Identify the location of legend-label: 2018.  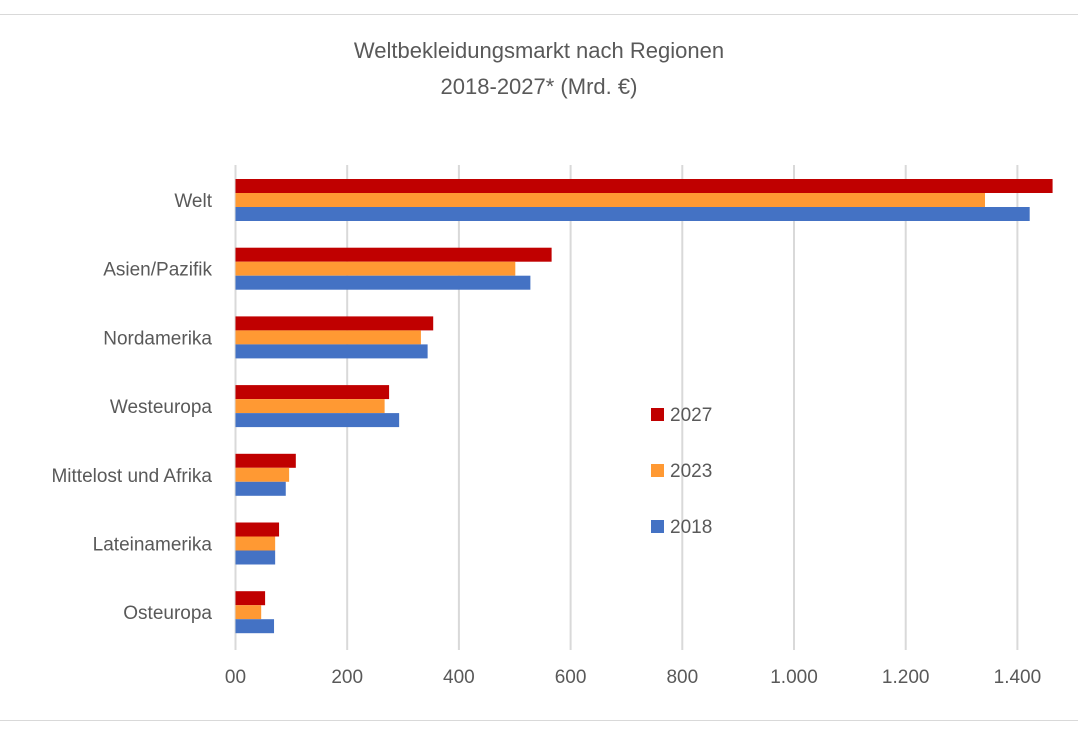
(691, 527).